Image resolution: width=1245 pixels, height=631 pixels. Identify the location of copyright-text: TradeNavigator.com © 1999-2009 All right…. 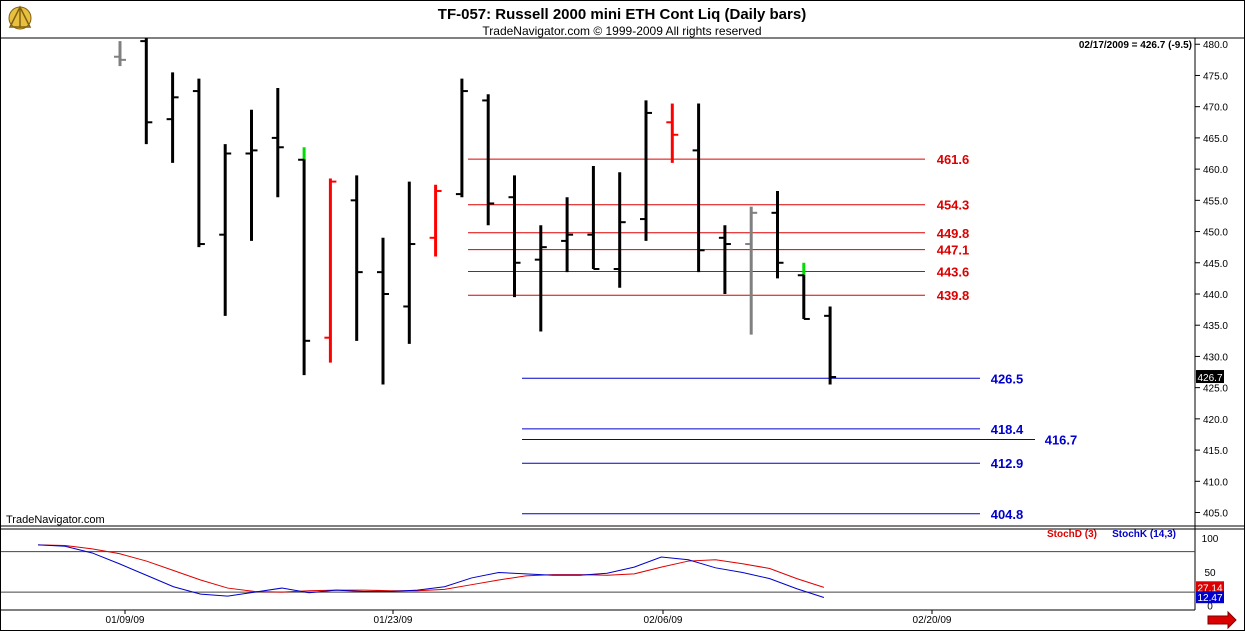
(621, 31).